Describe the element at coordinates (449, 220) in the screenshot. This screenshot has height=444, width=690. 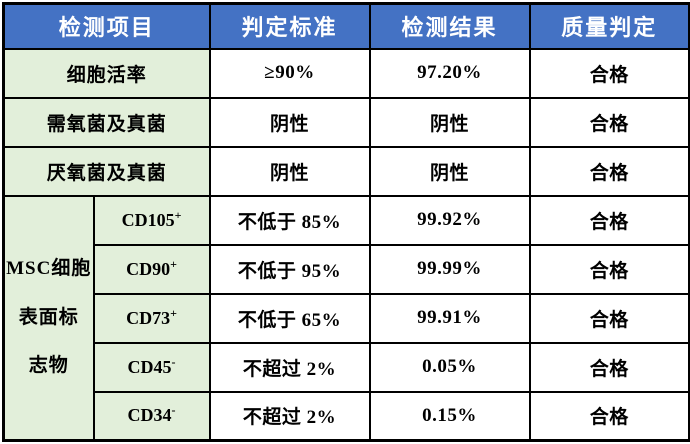
I see `cell-result: 99.92%` at that location.